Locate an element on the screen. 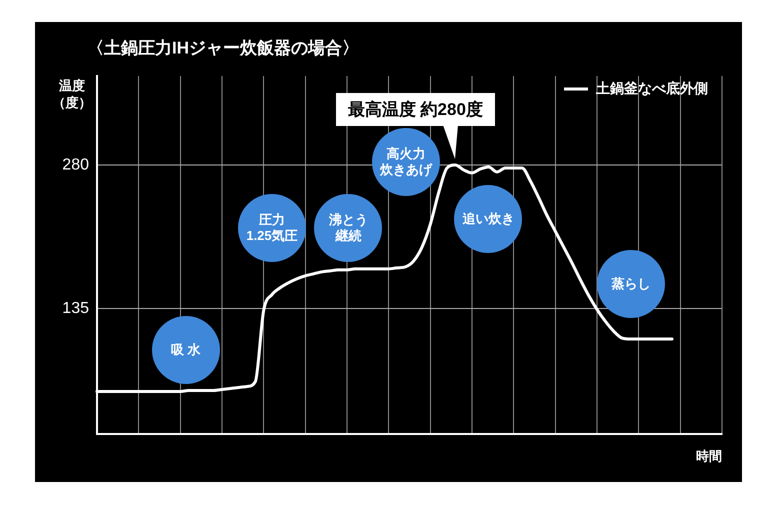  round-badge: 高火力炊きあげ is located at coordinates (406, 162).